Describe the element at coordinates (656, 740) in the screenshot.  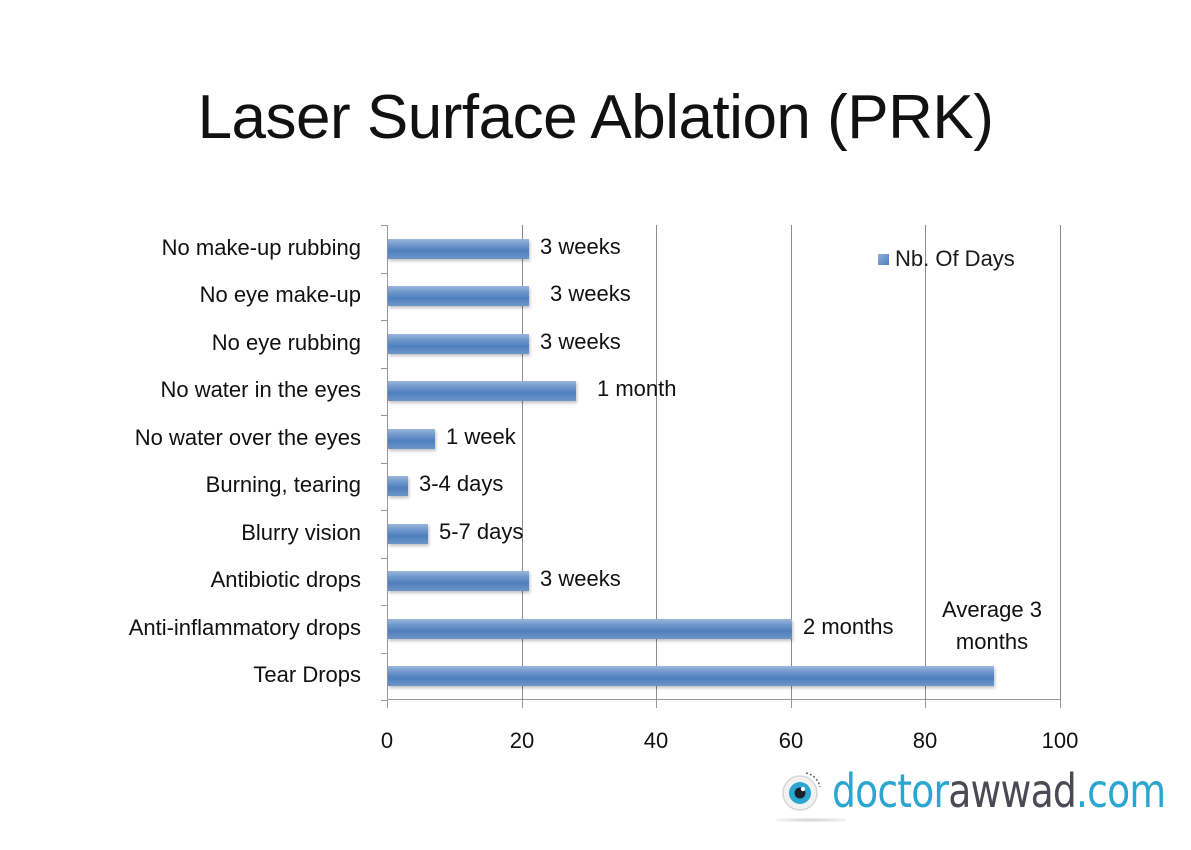
I see `x-tick-label: 40` at that location.